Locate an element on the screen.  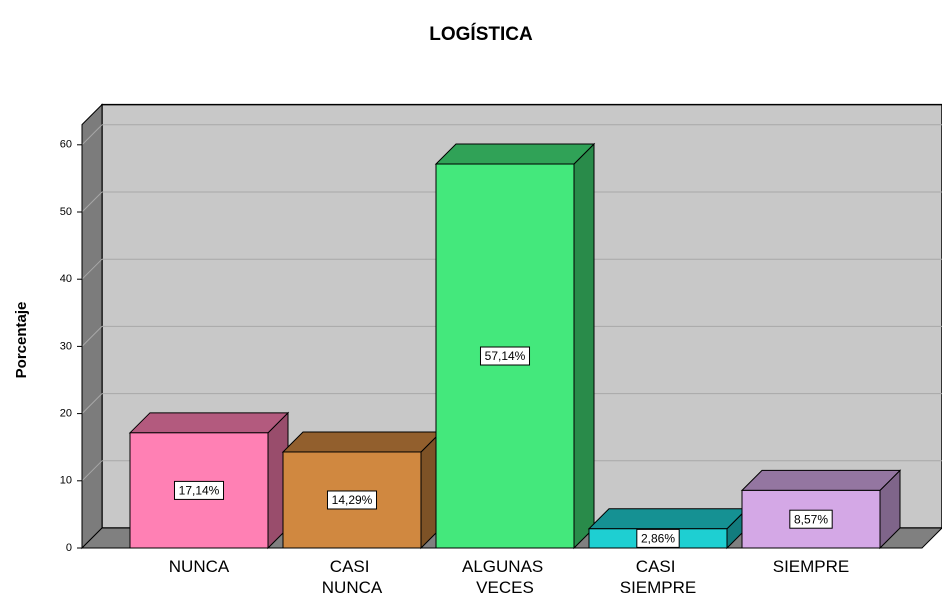
value-label: 14,29% is located at coordinates (352, 500).